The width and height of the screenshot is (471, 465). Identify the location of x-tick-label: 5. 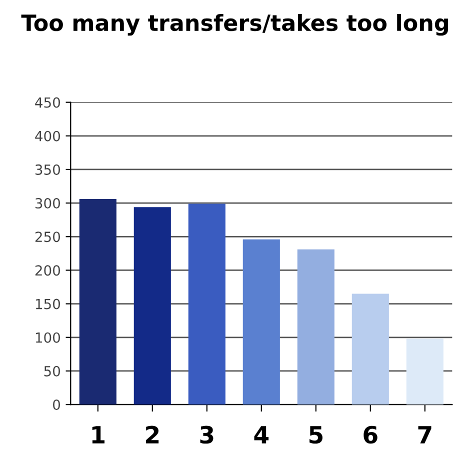
(316, 435).